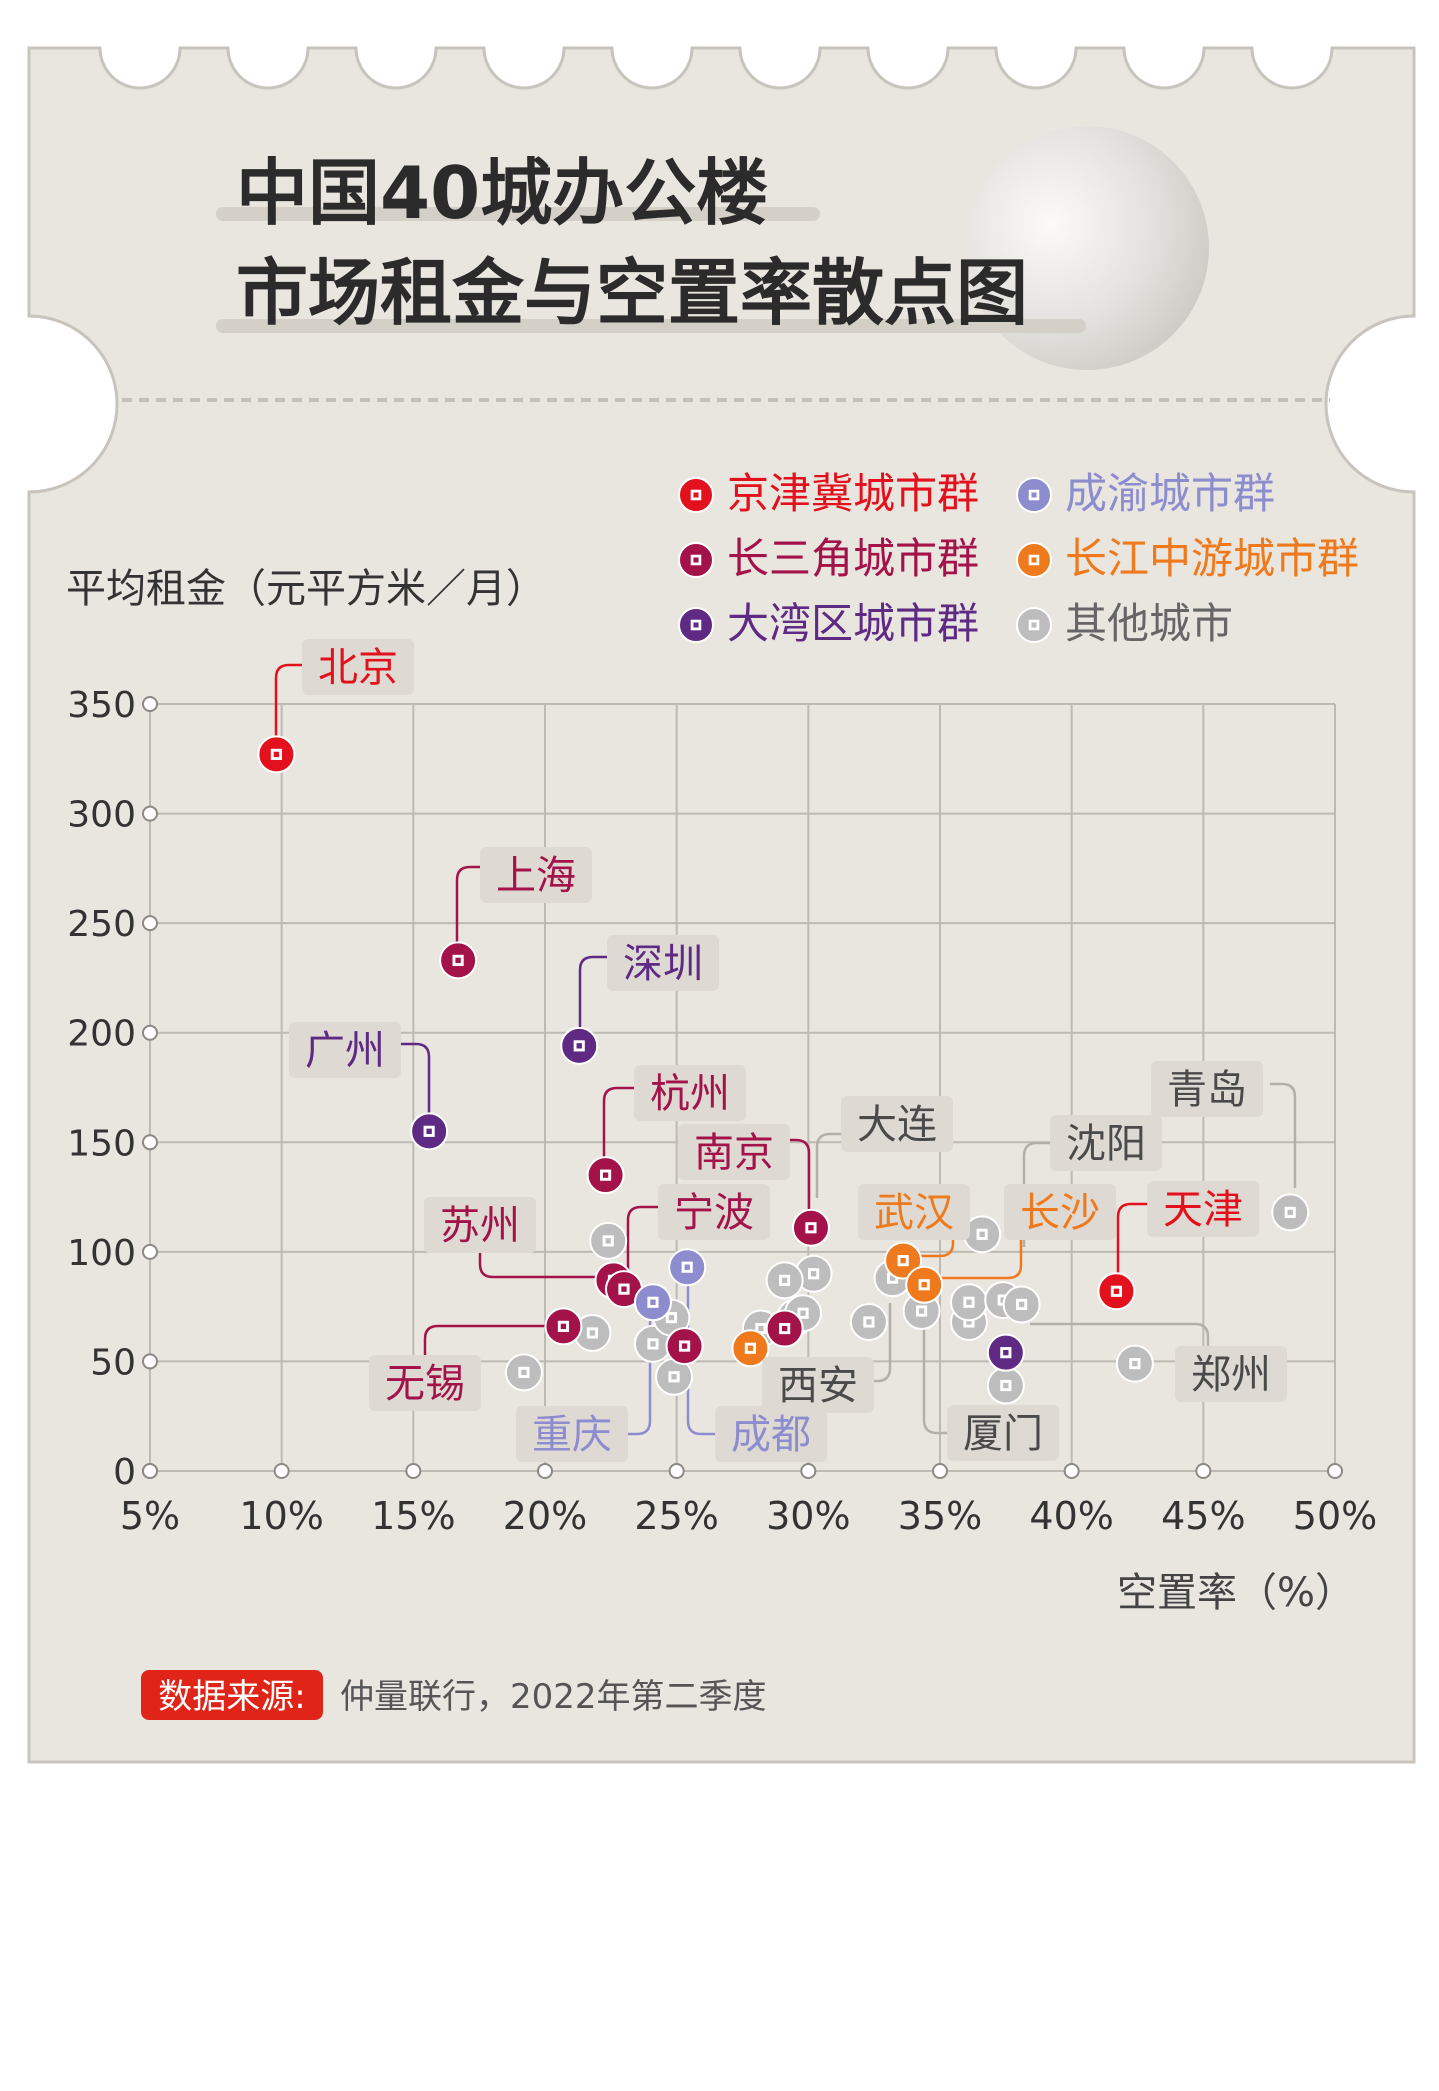 Image resolution: width=1439 pixels, height=2091 pixels. I want to click on y-tick-label: 0, so click(124, 1472).